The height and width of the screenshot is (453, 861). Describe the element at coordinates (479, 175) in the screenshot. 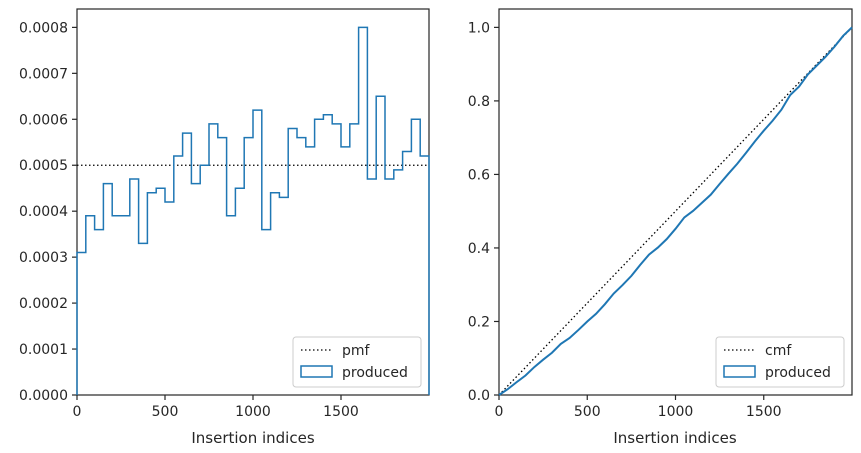

I see `y-tick-label: 0.6` at that location.